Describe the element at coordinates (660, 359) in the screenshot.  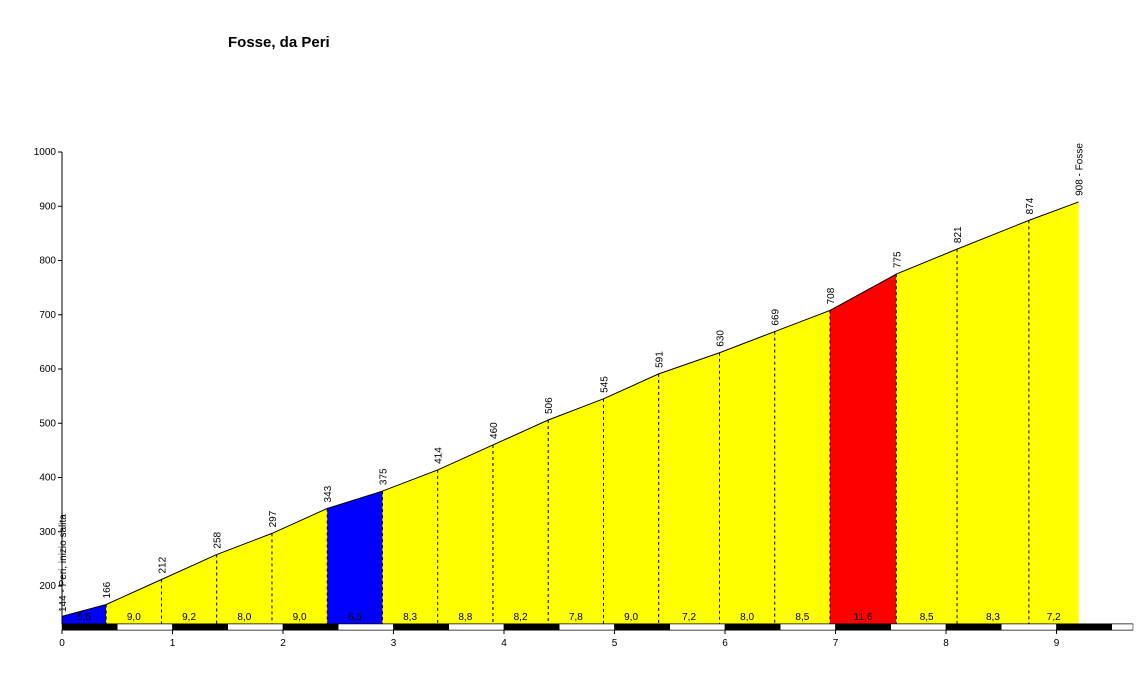
I see `elevation-label: 591` at that location.